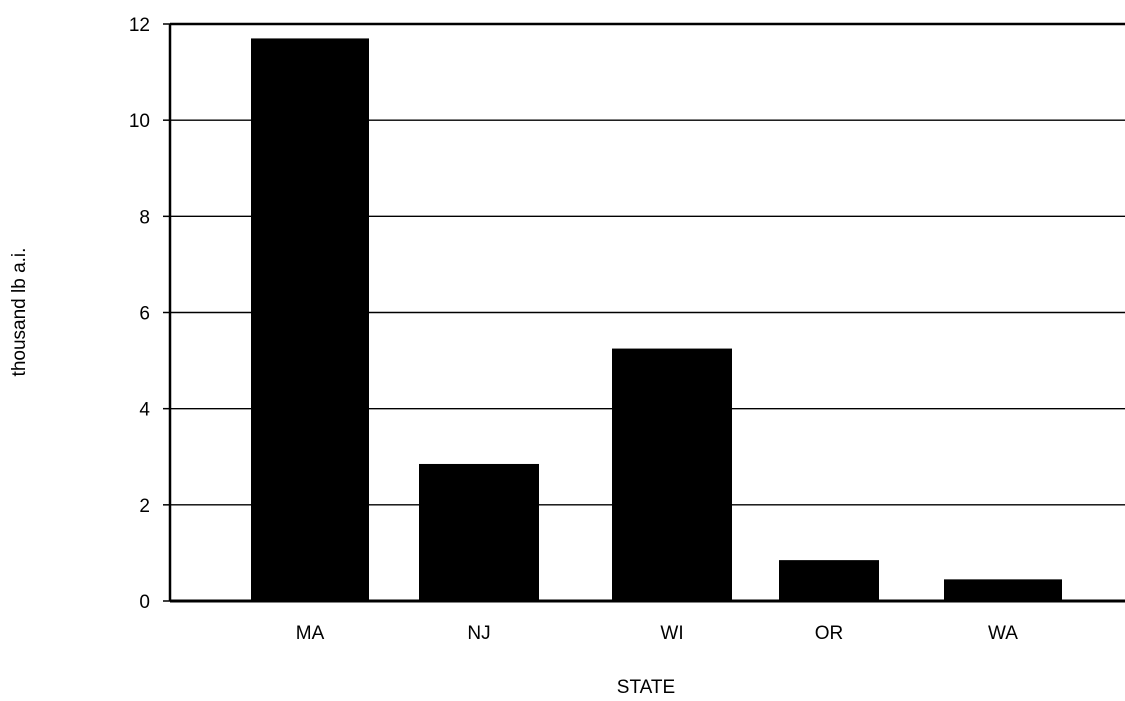 This screenshot has width=1125, height=701. Describe the element at coordinates (657, 633) in the screenshot. I see `x-category-labels: MA NJ WI OR WA` at that location.